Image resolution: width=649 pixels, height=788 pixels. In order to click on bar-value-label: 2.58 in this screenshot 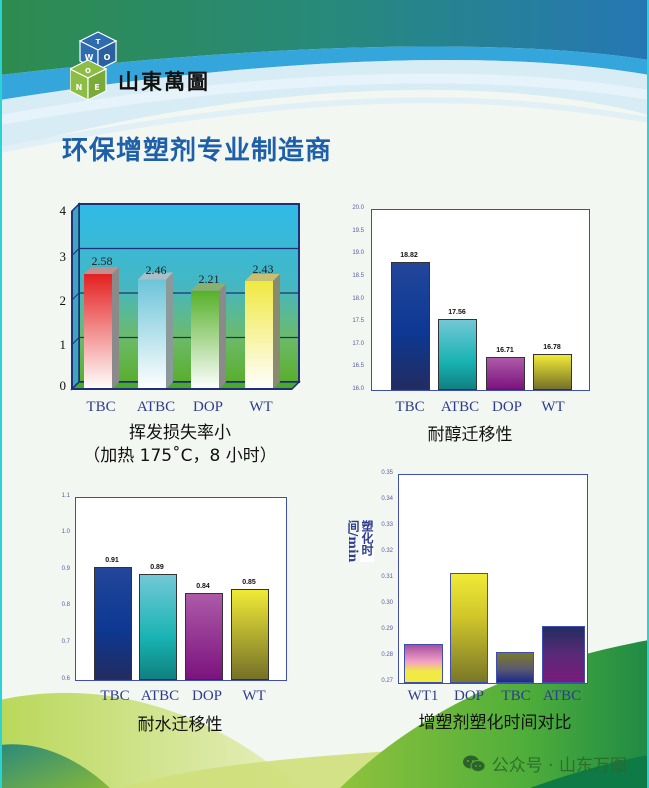, I will do `click(102, 261)`.